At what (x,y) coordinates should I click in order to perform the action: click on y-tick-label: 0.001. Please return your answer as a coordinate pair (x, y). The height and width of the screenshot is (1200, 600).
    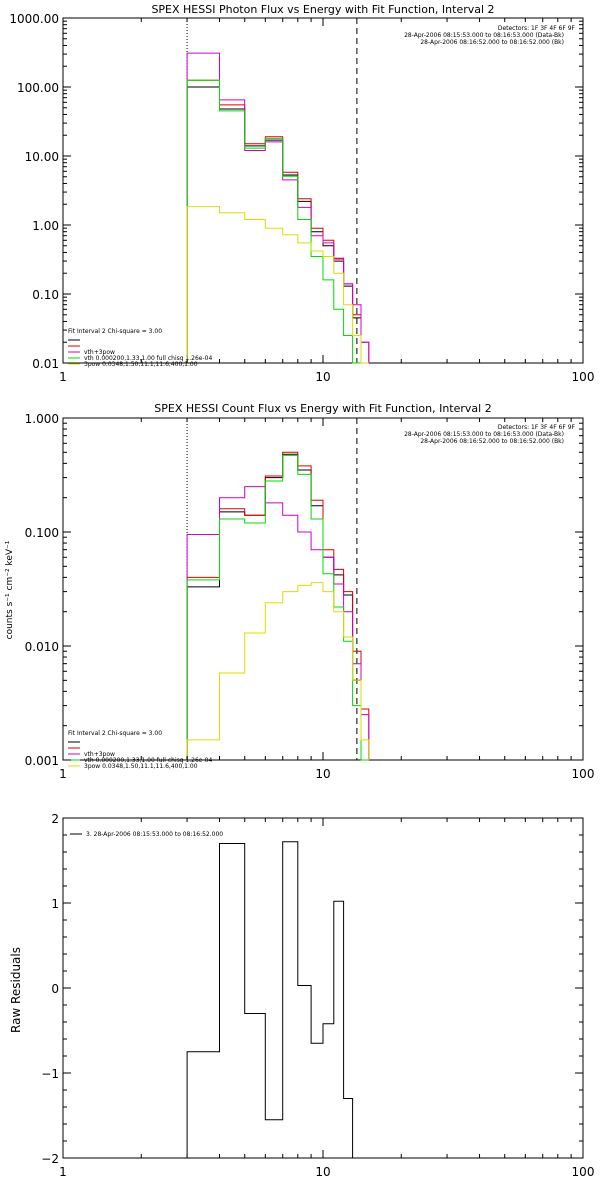
    Looking at the image, I should click on (42, 761).